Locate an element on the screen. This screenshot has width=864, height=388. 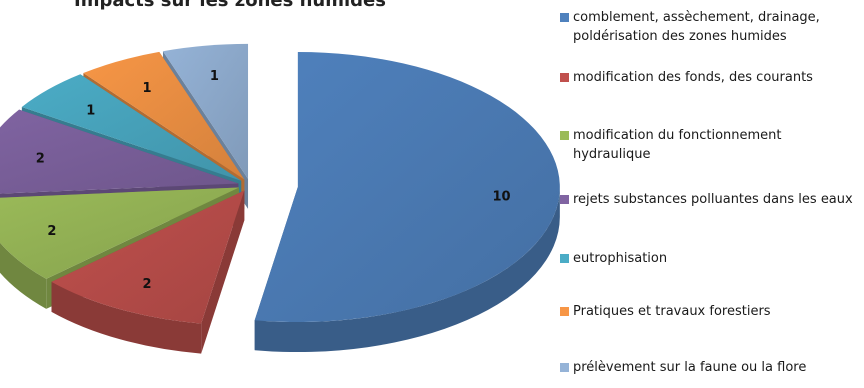
legend-label: eutrophisation is located at coordinates (620, 258).